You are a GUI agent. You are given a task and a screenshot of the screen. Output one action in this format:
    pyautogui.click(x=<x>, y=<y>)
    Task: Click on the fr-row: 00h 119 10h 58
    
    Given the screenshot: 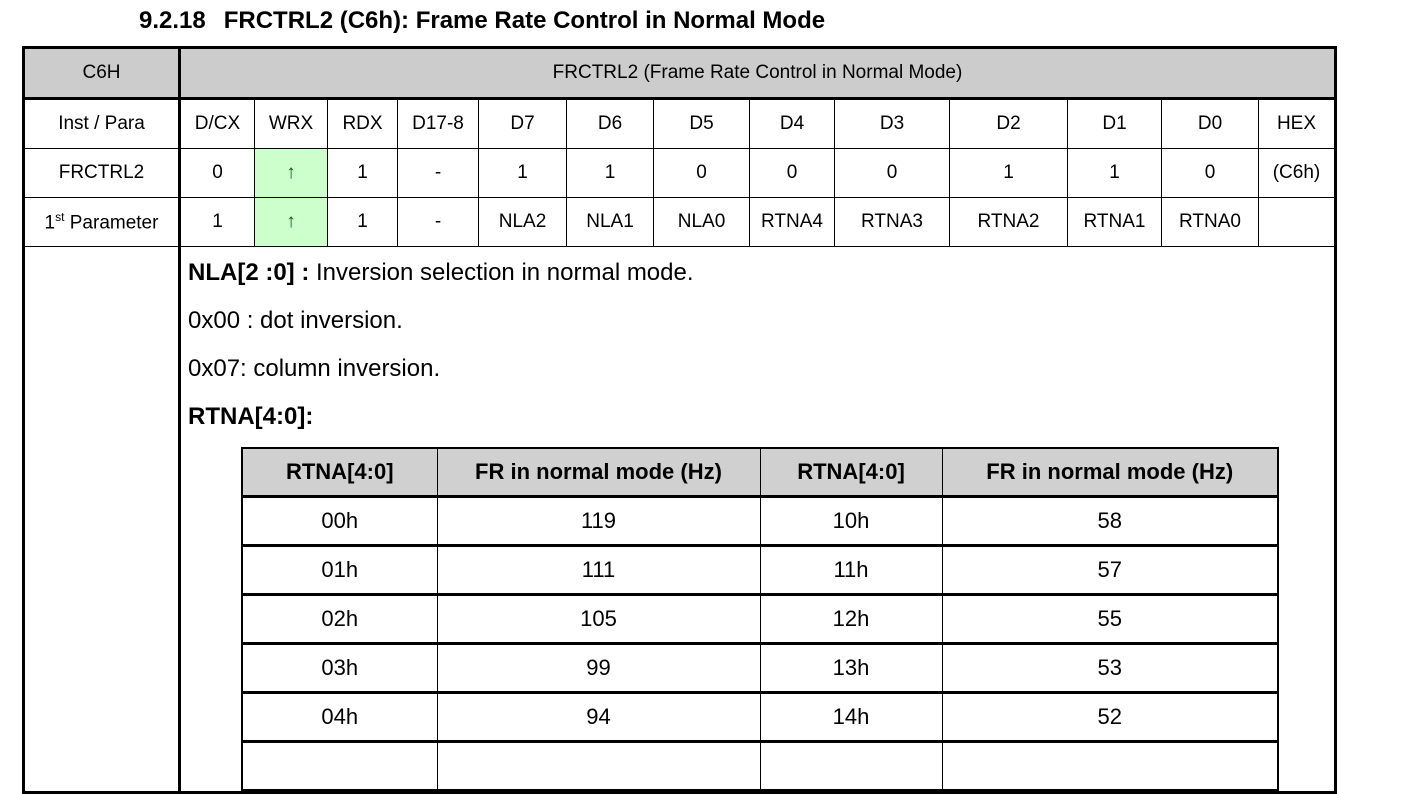 What is the action you would take?
    pyautogui.click(x=760, y=520)
    